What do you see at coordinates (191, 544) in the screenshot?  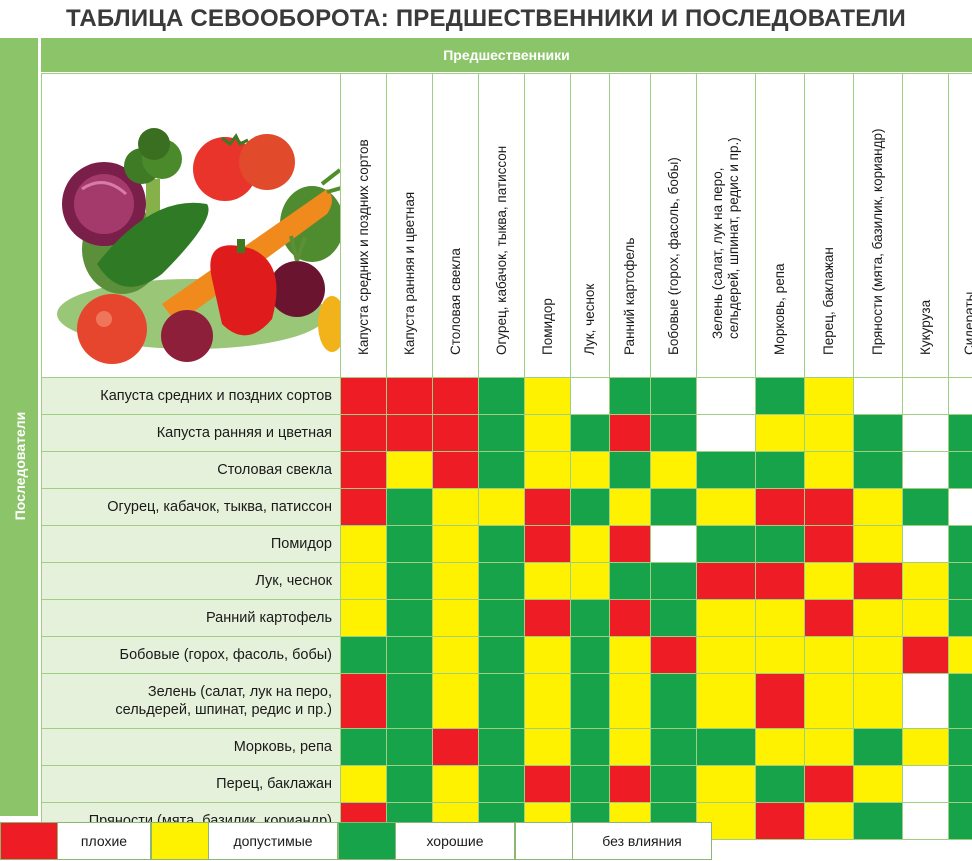 I see `row-header: Помидор` at bounding box center [191, 544].